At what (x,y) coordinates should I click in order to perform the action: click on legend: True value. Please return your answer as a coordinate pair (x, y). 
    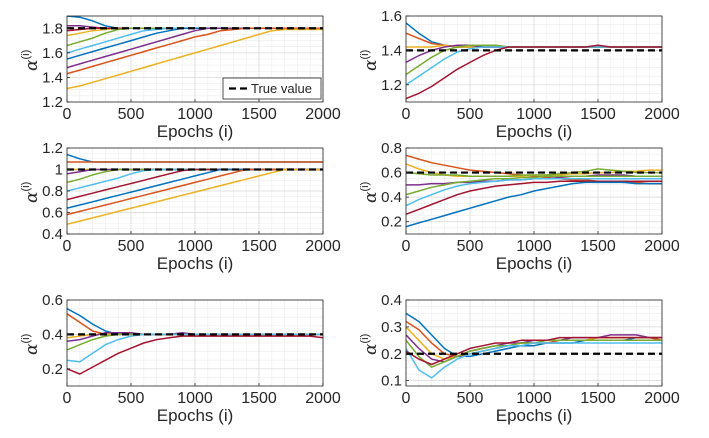
    Looking at the image, I should click on (272, 88).